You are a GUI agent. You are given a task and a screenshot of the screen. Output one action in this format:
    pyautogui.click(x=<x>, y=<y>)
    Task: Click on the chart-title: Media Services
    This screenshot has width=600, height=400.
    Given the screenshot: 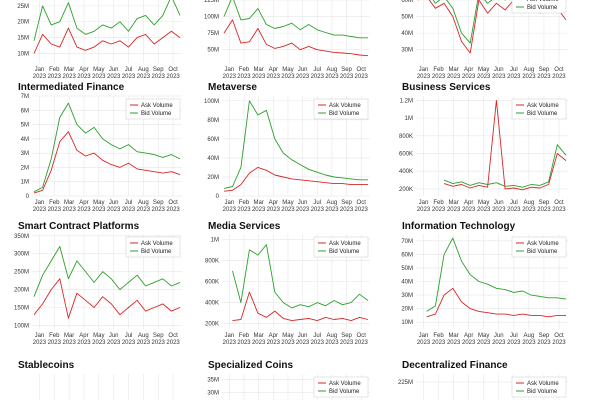 What is the action you would take?
    pyautogui.click(x=244, y=226)
    